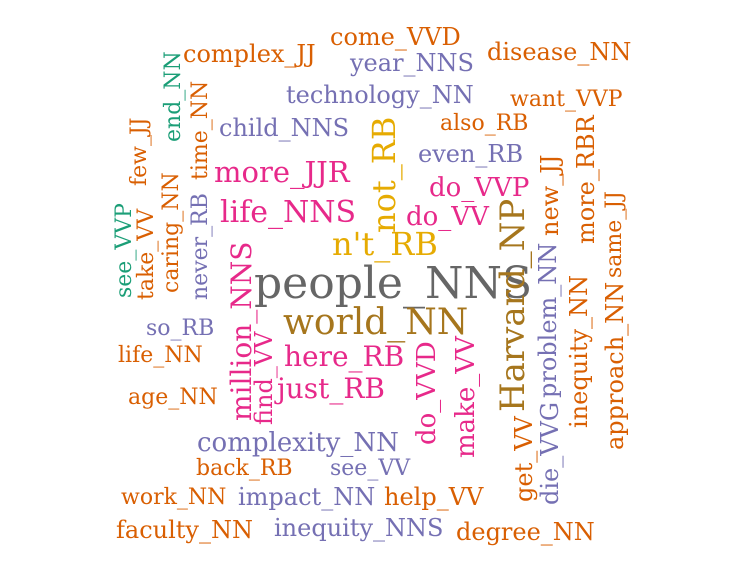  Describe the element at coordinates (385, 244) in the screenshot. I see `word-nt-rb: n't_RB` at that location.